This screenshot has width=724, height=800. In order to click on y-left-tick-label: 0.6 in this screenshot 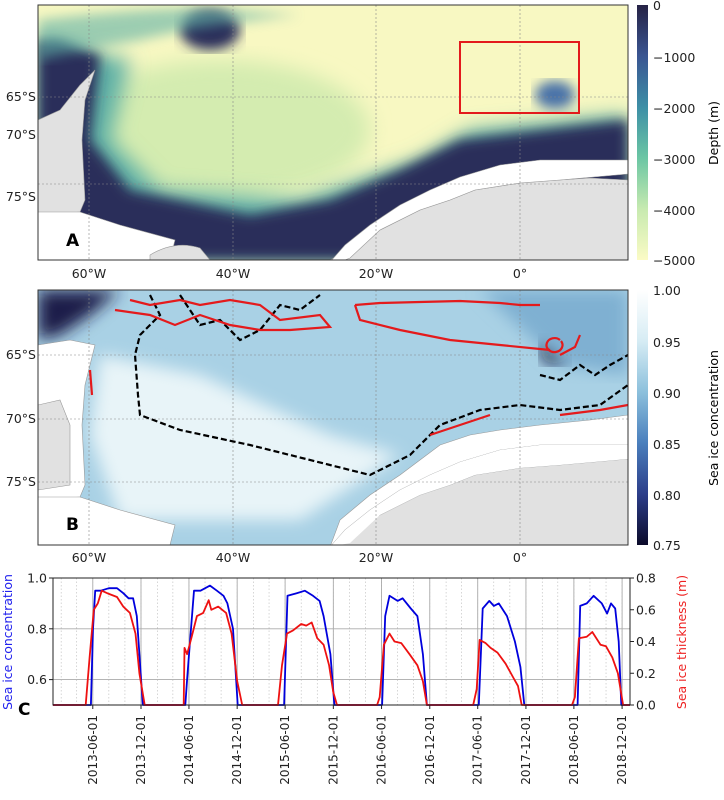, I will do `click(37, 679)`.